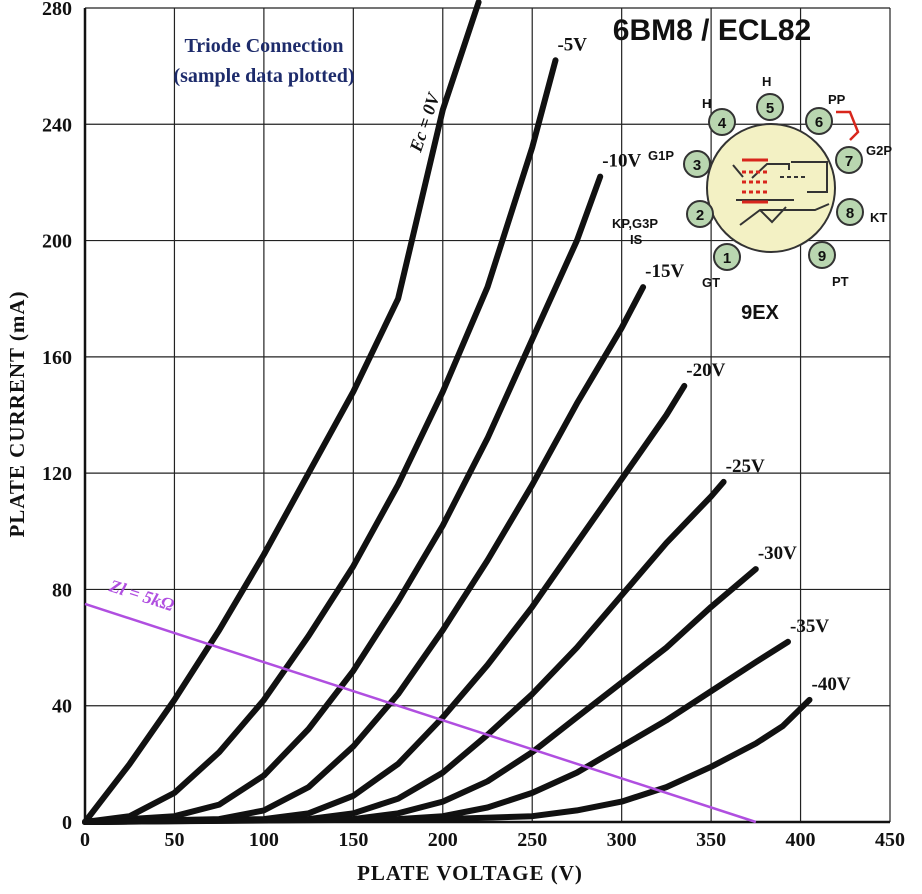 The height and width of the screenshot is (894, 922). Describe the element at coordinates (443, 840) in the screenshot. I see `x-tick-label: 200` at that location.